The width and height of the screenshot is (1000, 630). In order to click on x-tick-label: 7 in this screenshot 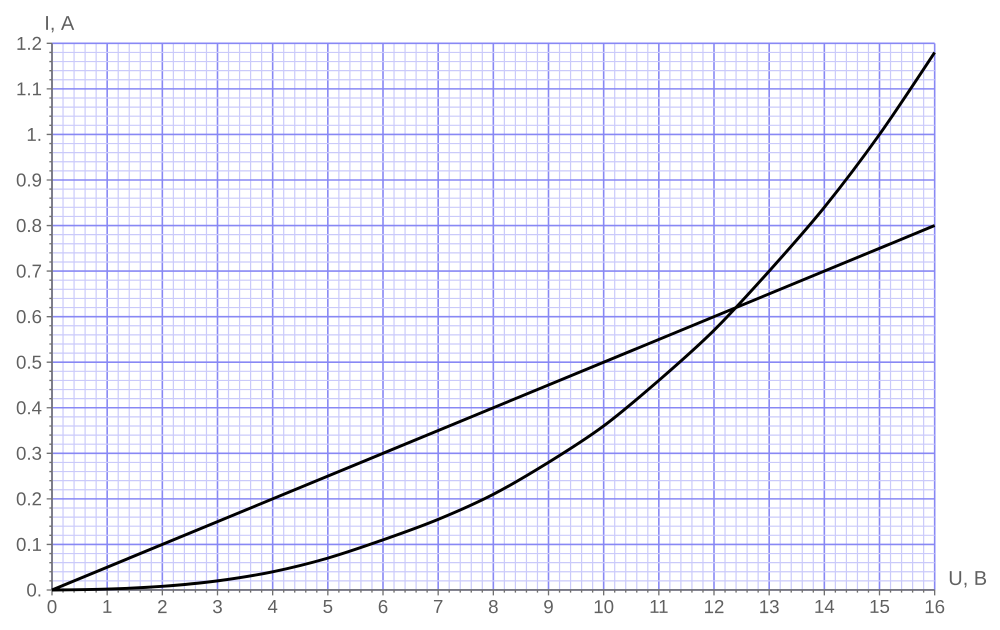, I will do `click(438, 606)`.